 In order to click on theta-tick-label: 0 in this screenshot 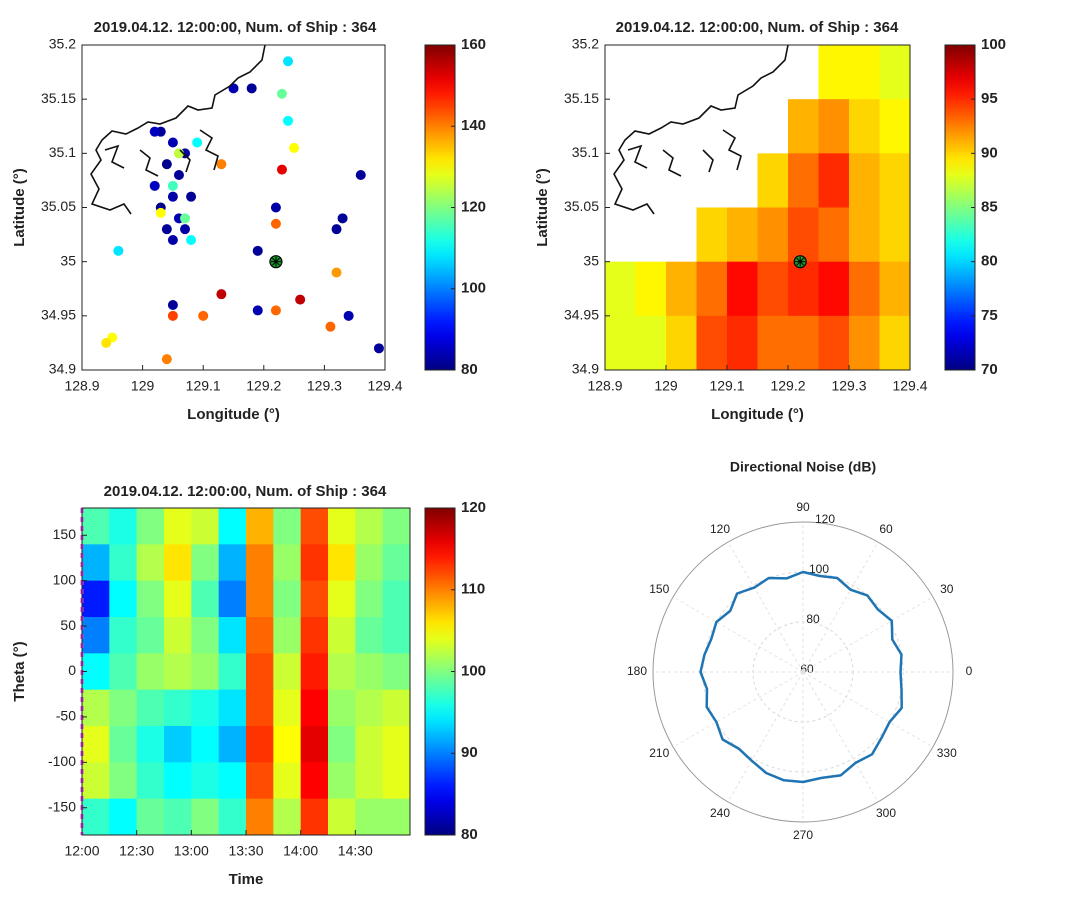, I will do `click(969, 671)`.